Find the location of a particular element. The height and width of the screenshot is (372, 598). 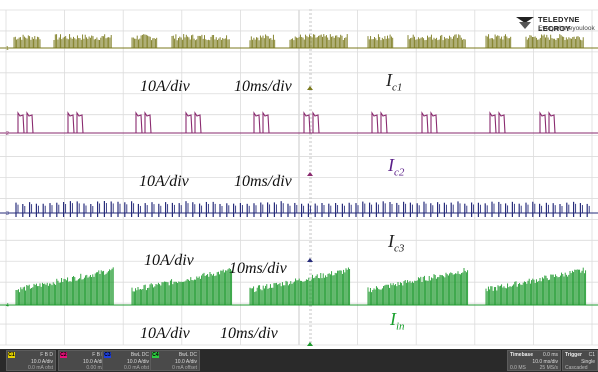

channel-4-scale-note: 10A/div is located at coordinates (165, 333).